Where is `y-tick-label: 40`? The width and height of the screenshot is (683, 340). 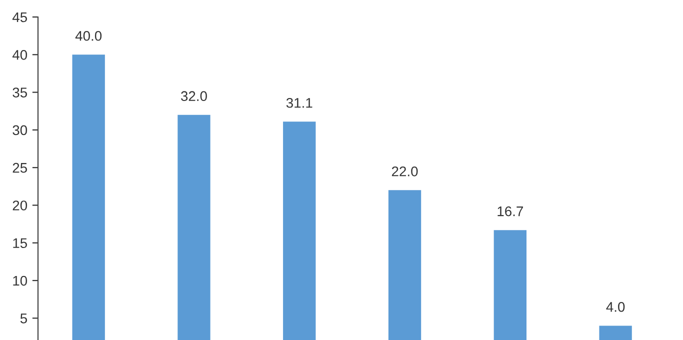 y-tick-label: 40 is located at coordinates (20, 55).